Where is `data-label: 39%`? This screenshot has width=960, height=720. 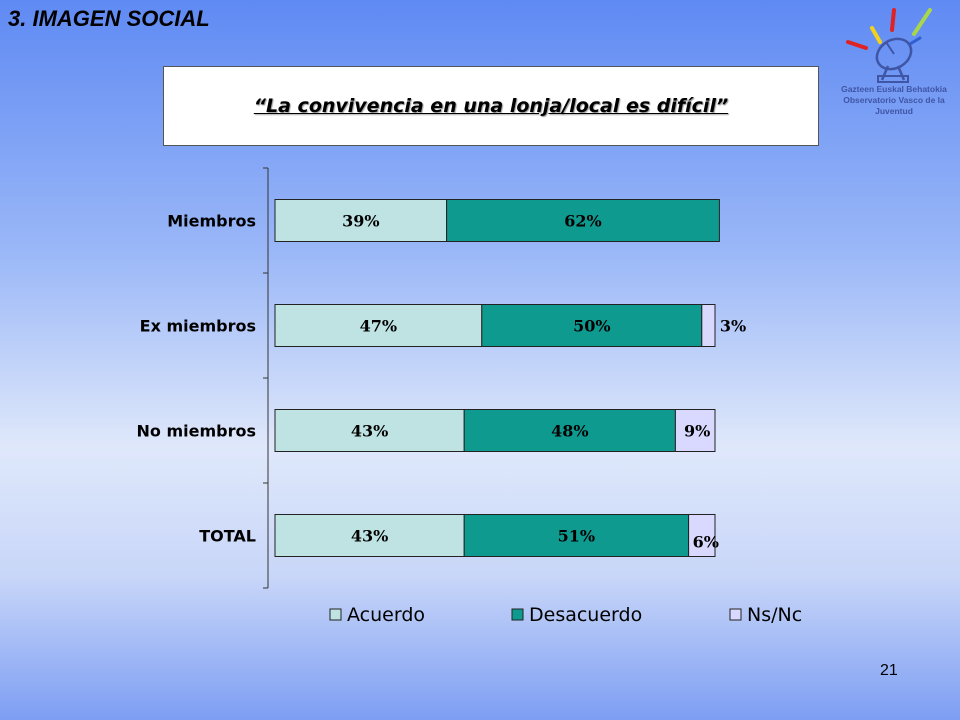 data-label: 39% is located at coordinates (360, 221).